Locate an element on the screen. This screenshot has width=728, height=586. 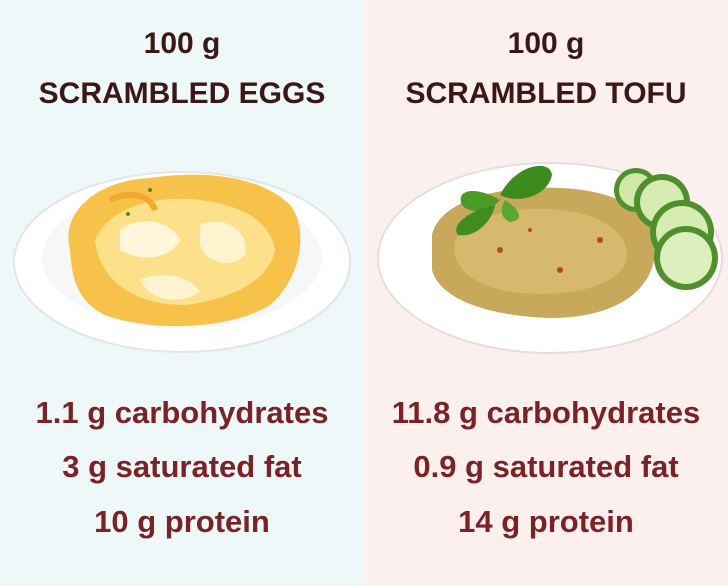
nutrition-fact: 1.1 g carbohydrates is located at coordinates (182, 412).